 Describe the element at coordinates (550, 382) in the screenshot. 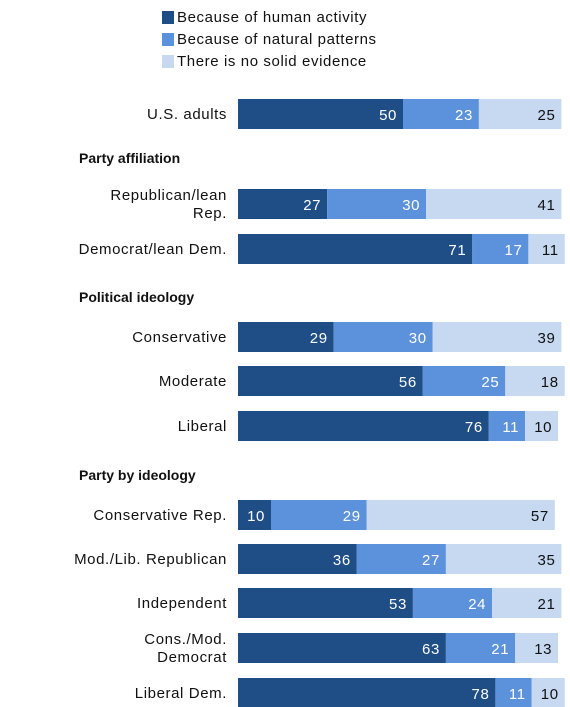

I see `data-label: 18` at that location.